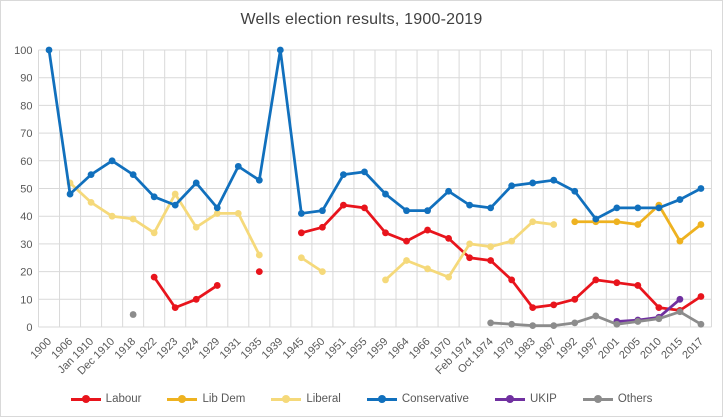 The height and width of the screenshot is (417, 723). Describe the element at coordinates (210, 349) in the screenshot. I see `x-axis-label: 1929` at that location.